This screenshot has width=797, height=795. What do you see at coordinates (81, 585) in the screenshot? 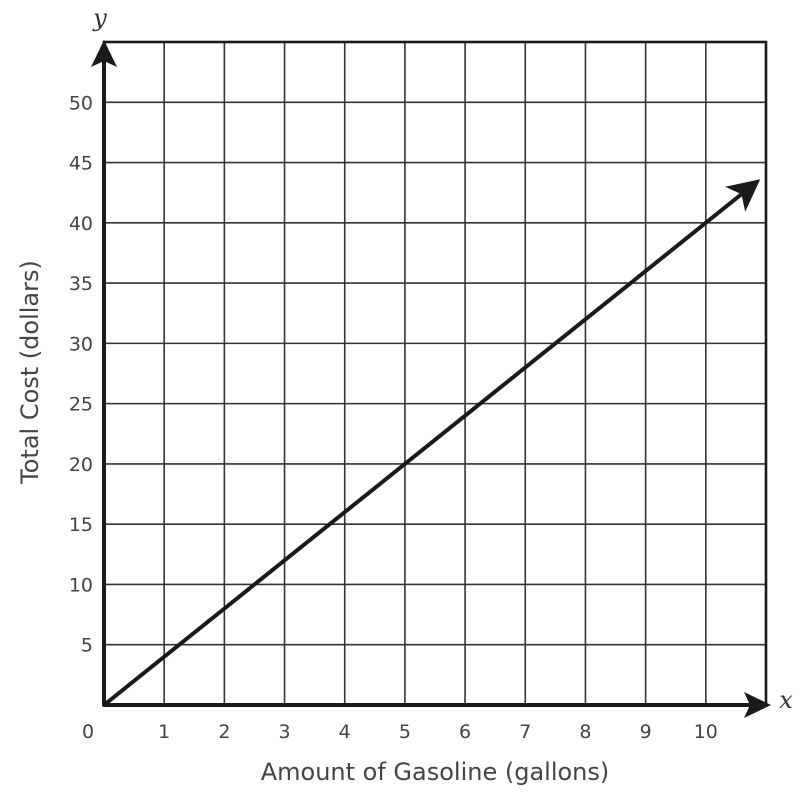
I see `y-tick-label: 10` at bounding box center [81, 585].